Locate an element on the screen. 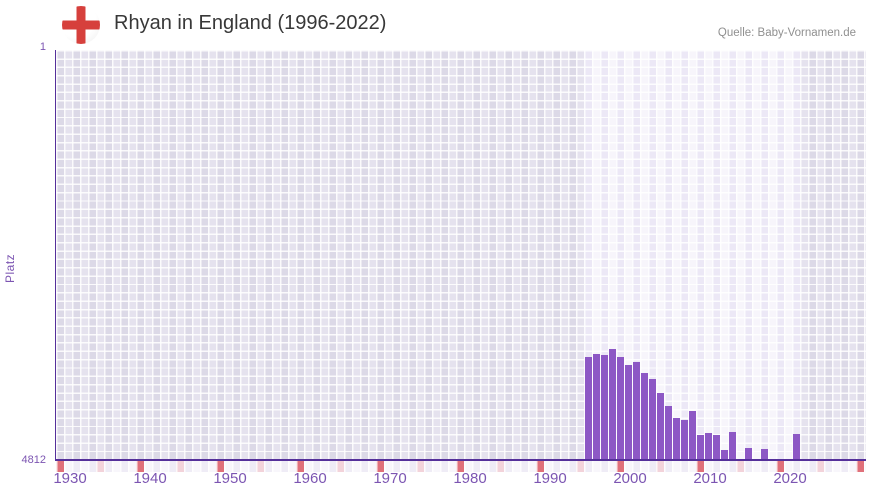 Image resolution: width=873 pixels, height=502 pixels. bar-2002 is located at coordinates (636, 410).